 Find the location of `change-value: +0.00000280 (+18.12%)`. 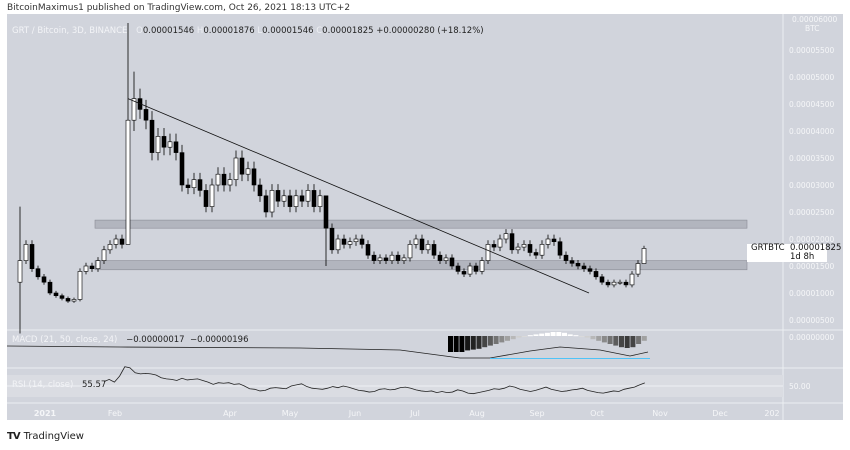

change-value: +0.00000280 (+18.12%) is located at coordinates (430, 31).